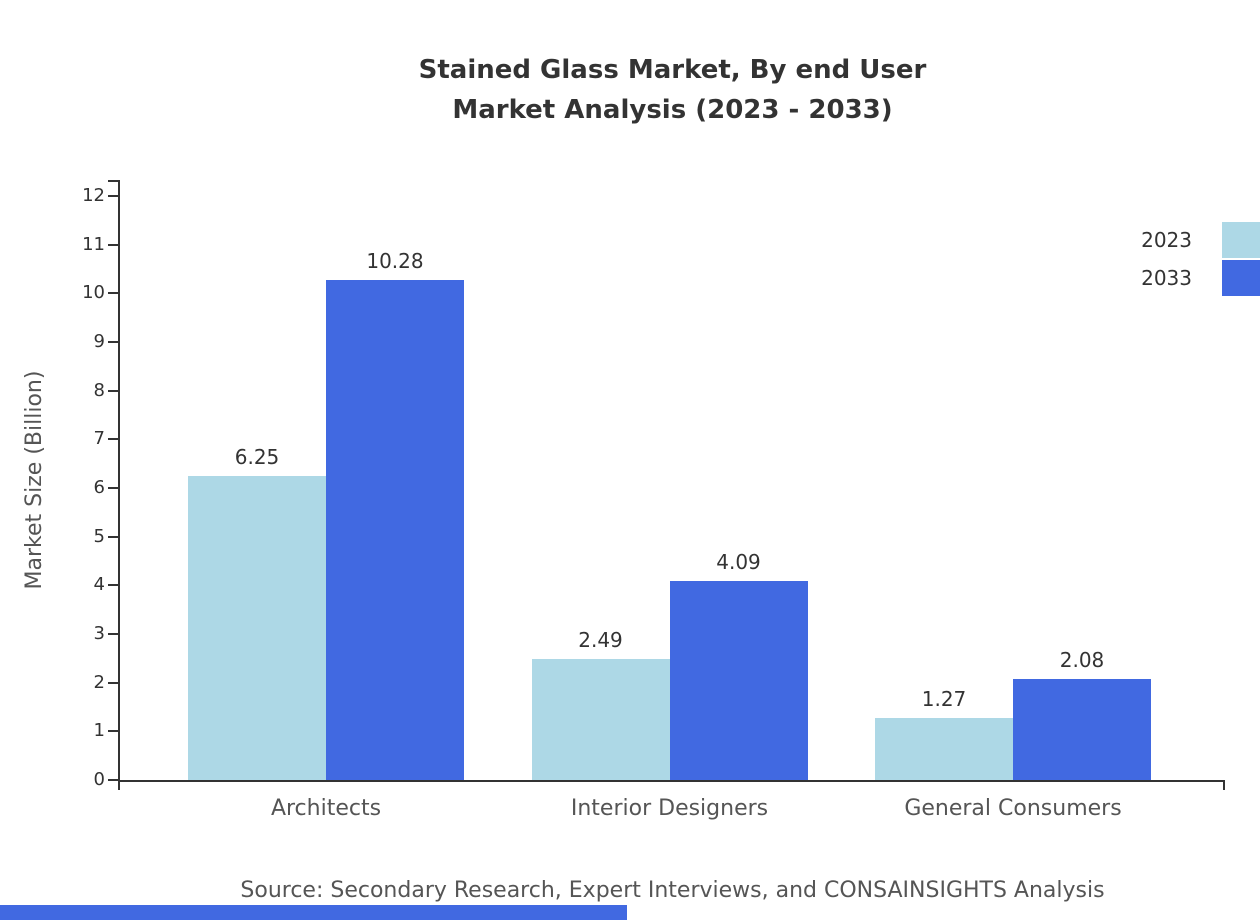 Image resolution: width=1260 pixels, height=920 pixels. I want to click on y-tick-label: 0, so click(99, 779).